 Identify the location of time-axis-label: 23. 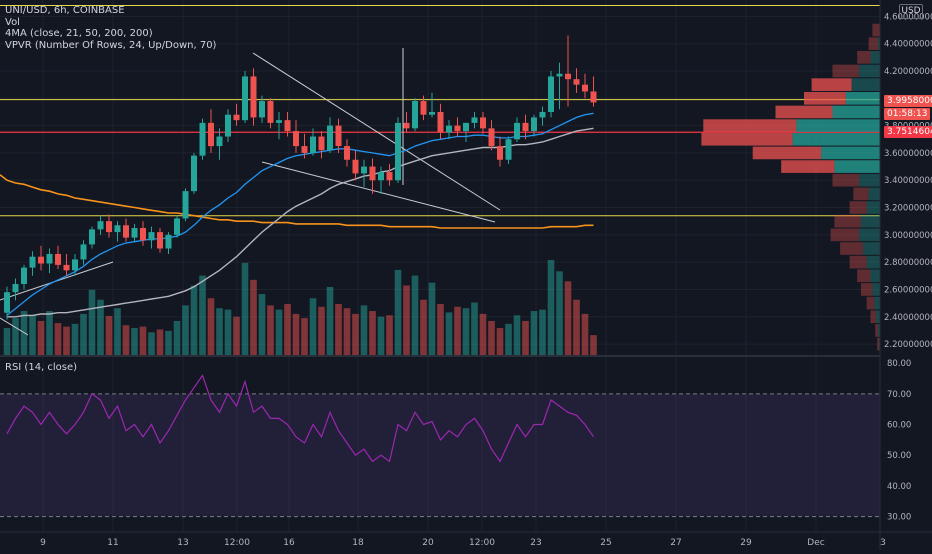
(535, 543).